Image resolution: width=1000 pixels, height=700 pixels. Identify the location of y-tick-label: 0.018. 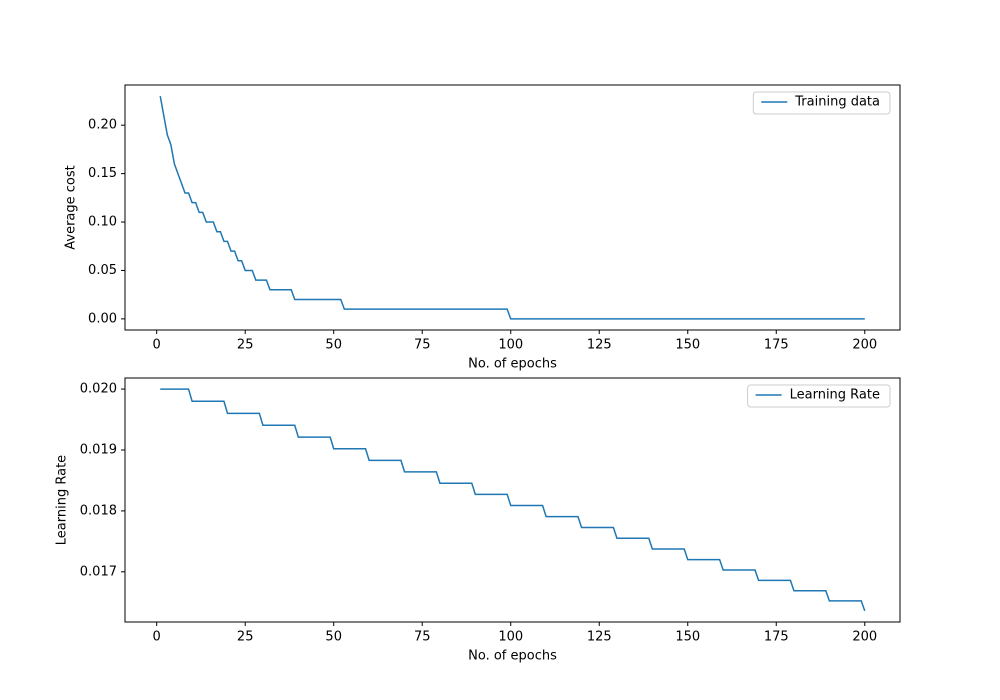
(98, 510).